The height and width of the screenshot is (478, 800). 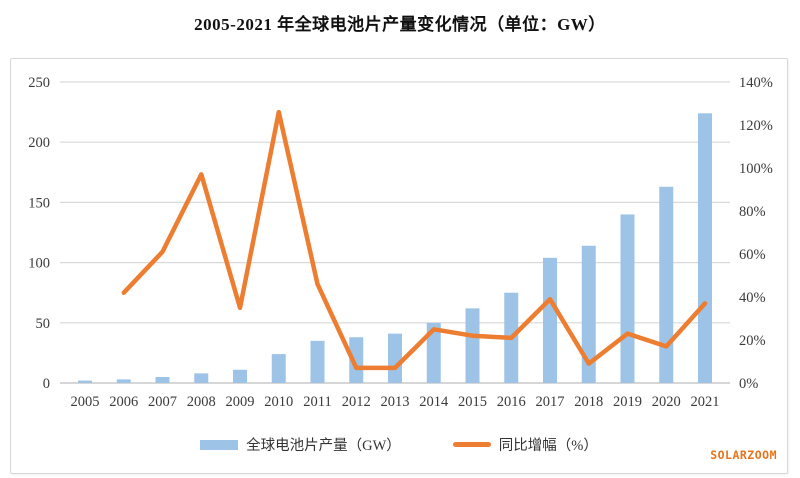 I want to click on x-axis-tick-label: 2018, so click(x=588, y=402).